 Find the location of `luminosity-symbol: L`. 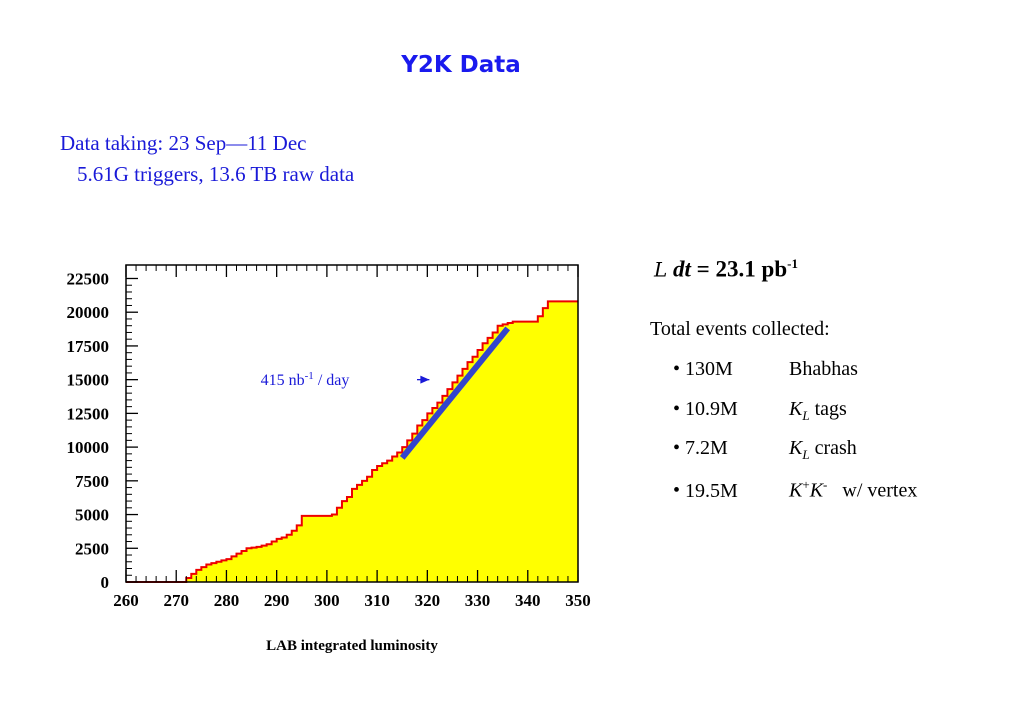

luminosity-symbol: L is located at coordinates (661, 269).